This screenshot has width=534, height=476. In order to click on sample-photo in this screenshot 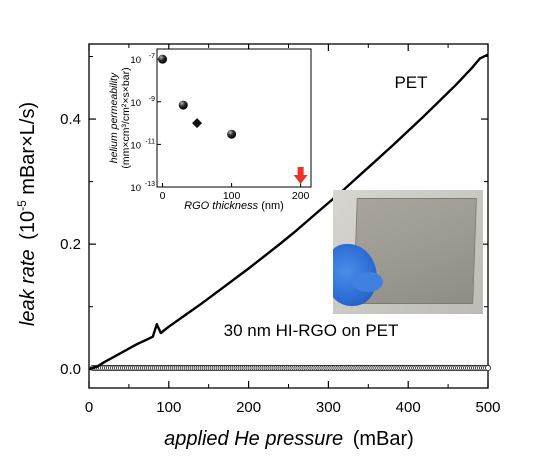, I will do `click(408, 252)`.